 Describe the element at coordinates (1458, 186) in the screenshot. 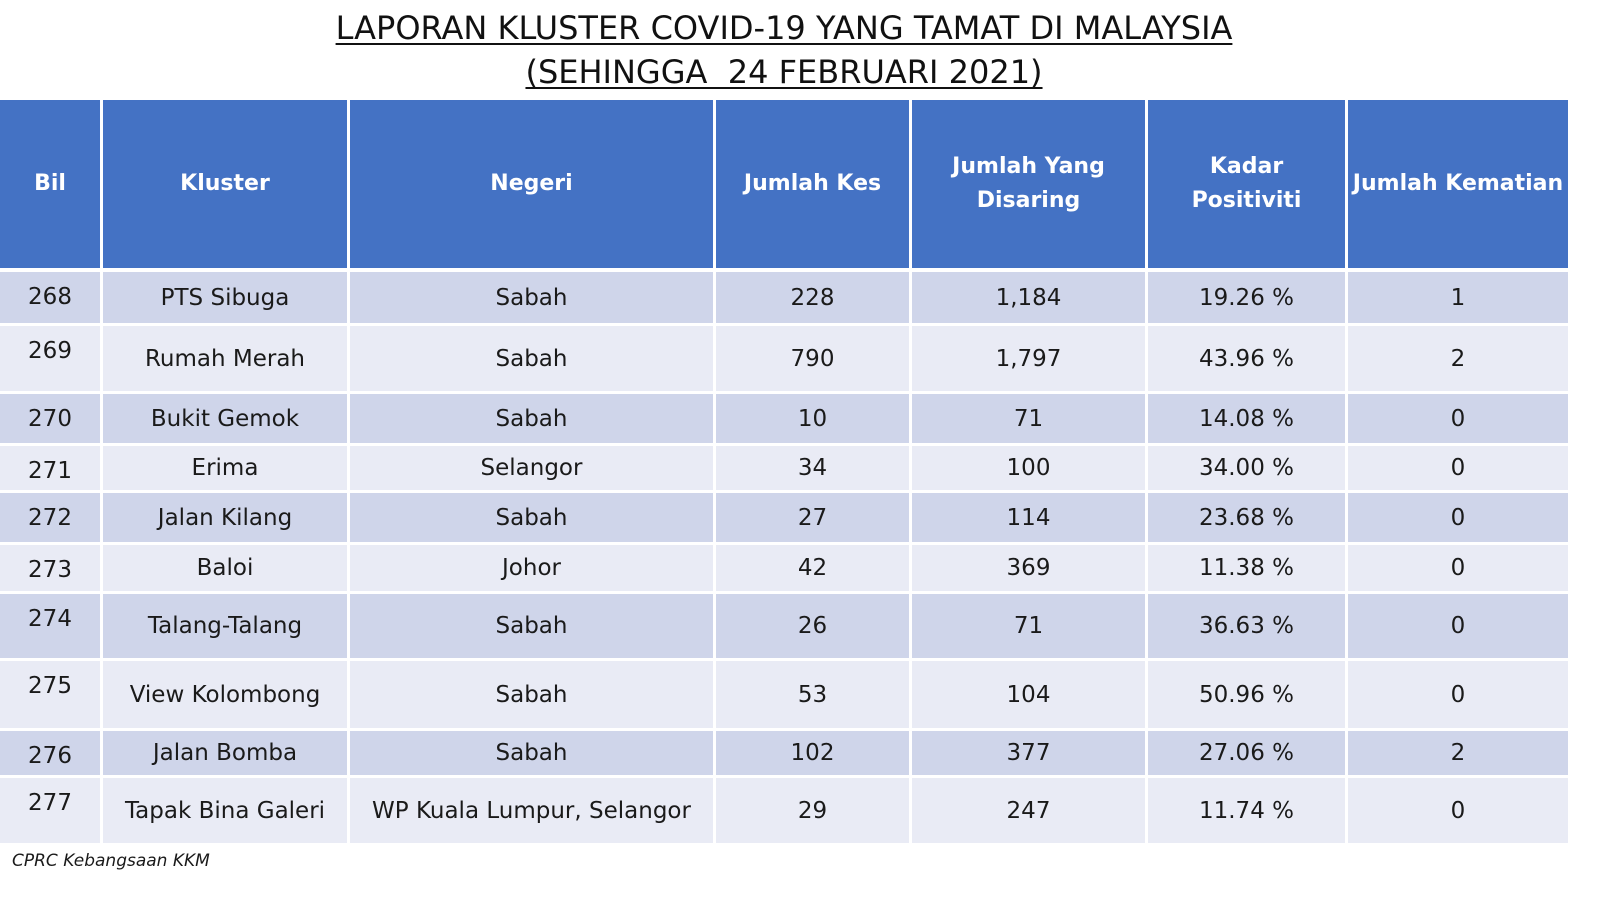

I see `header-jumlah-kematian: Jumlah Kematian` at that location.